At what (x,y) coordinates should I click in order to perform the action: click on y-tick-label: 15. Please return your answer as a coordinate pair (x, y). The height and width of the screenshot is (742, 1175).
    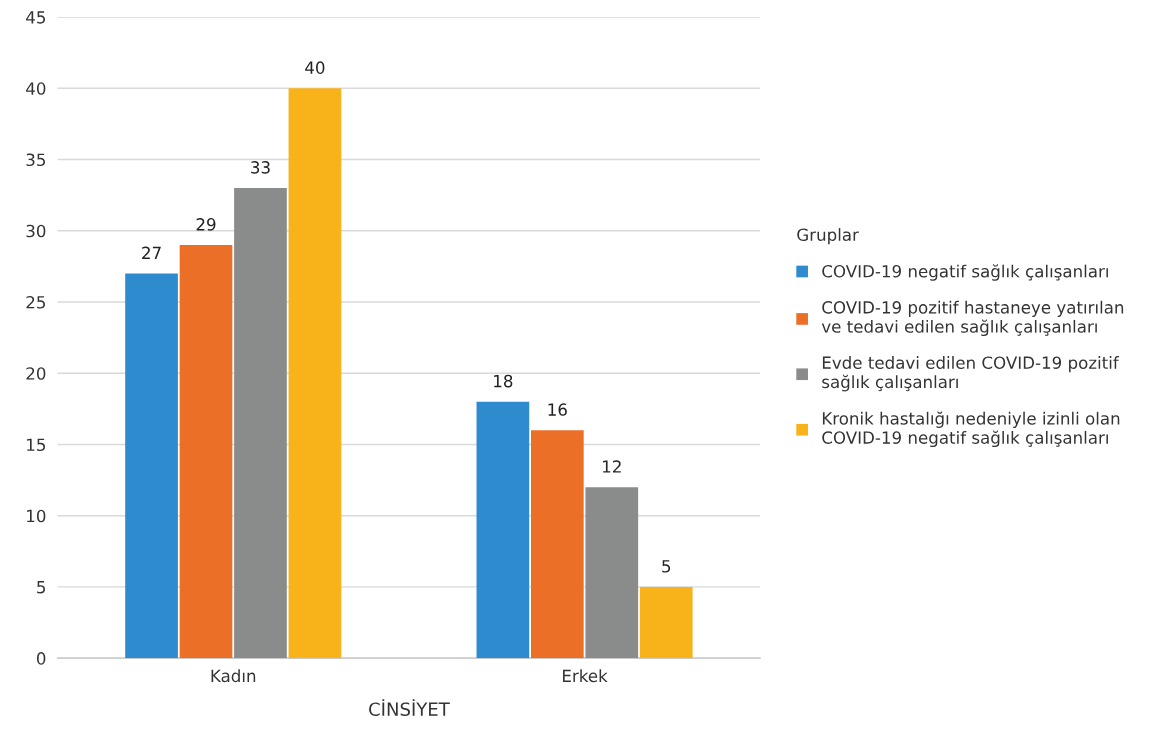
    Looking at the image, I should click on (36, 445).